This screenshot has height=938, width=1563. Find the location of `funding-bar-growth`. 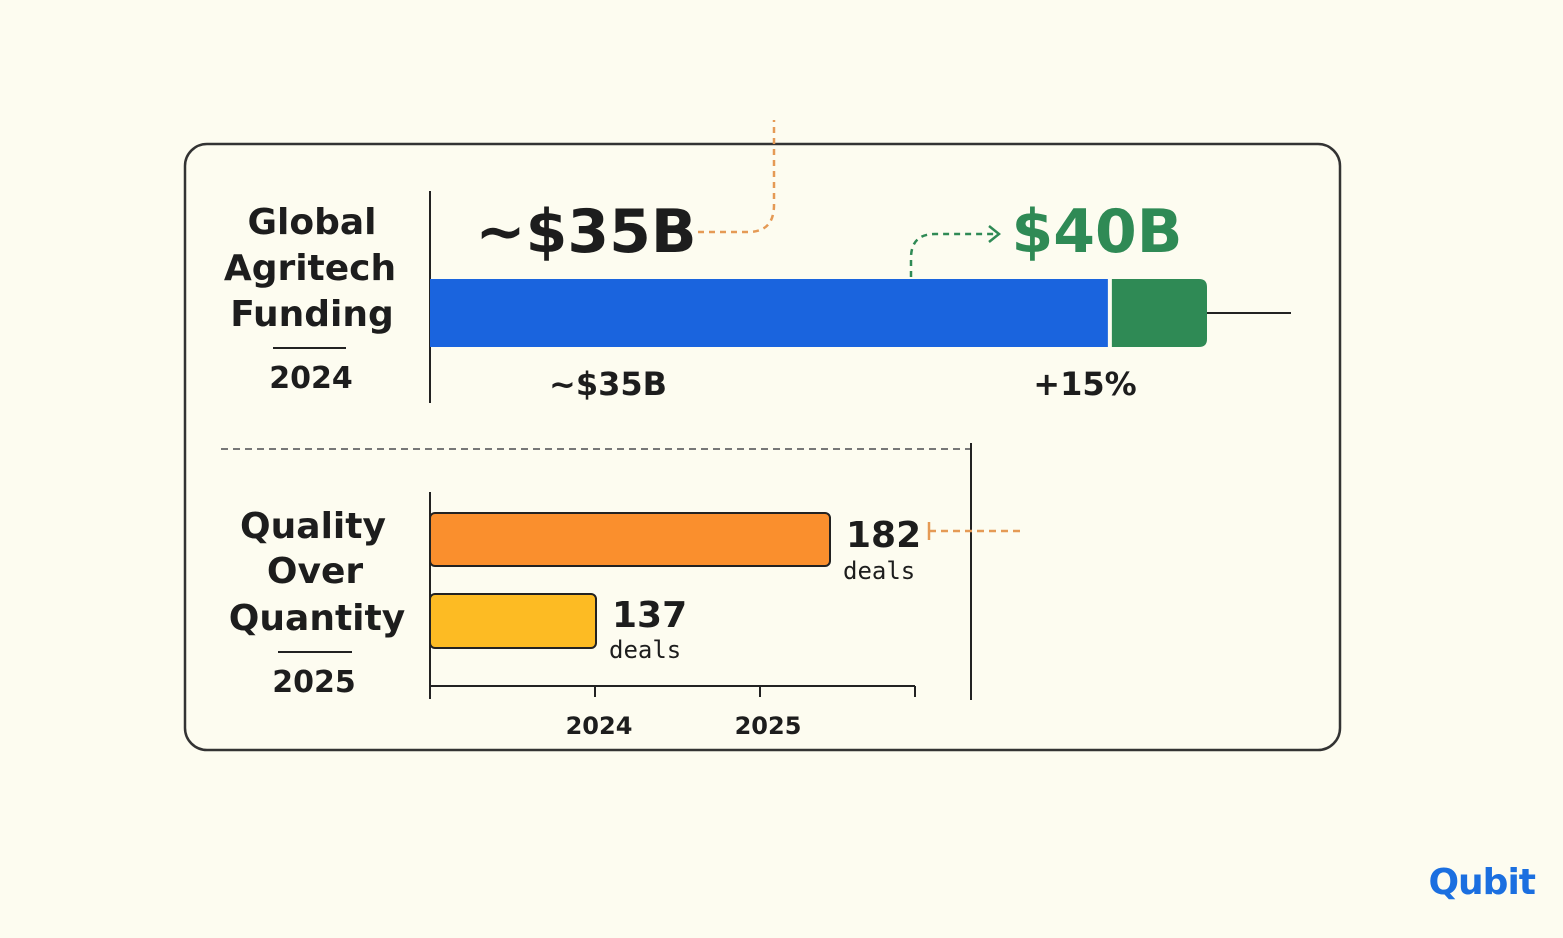

funding-bar-growth is located at coordinates (1159, 313).